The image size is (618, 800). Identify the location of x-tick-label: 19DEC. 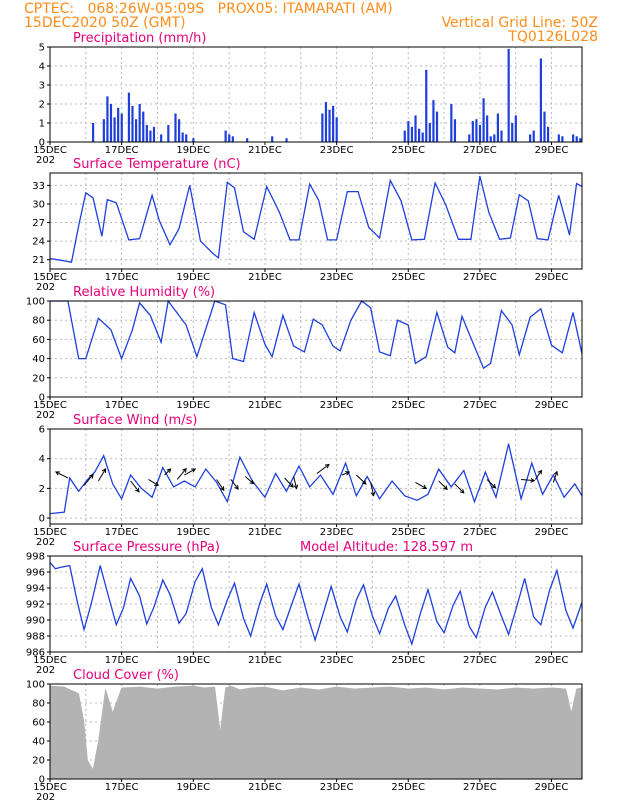
(193, 787).